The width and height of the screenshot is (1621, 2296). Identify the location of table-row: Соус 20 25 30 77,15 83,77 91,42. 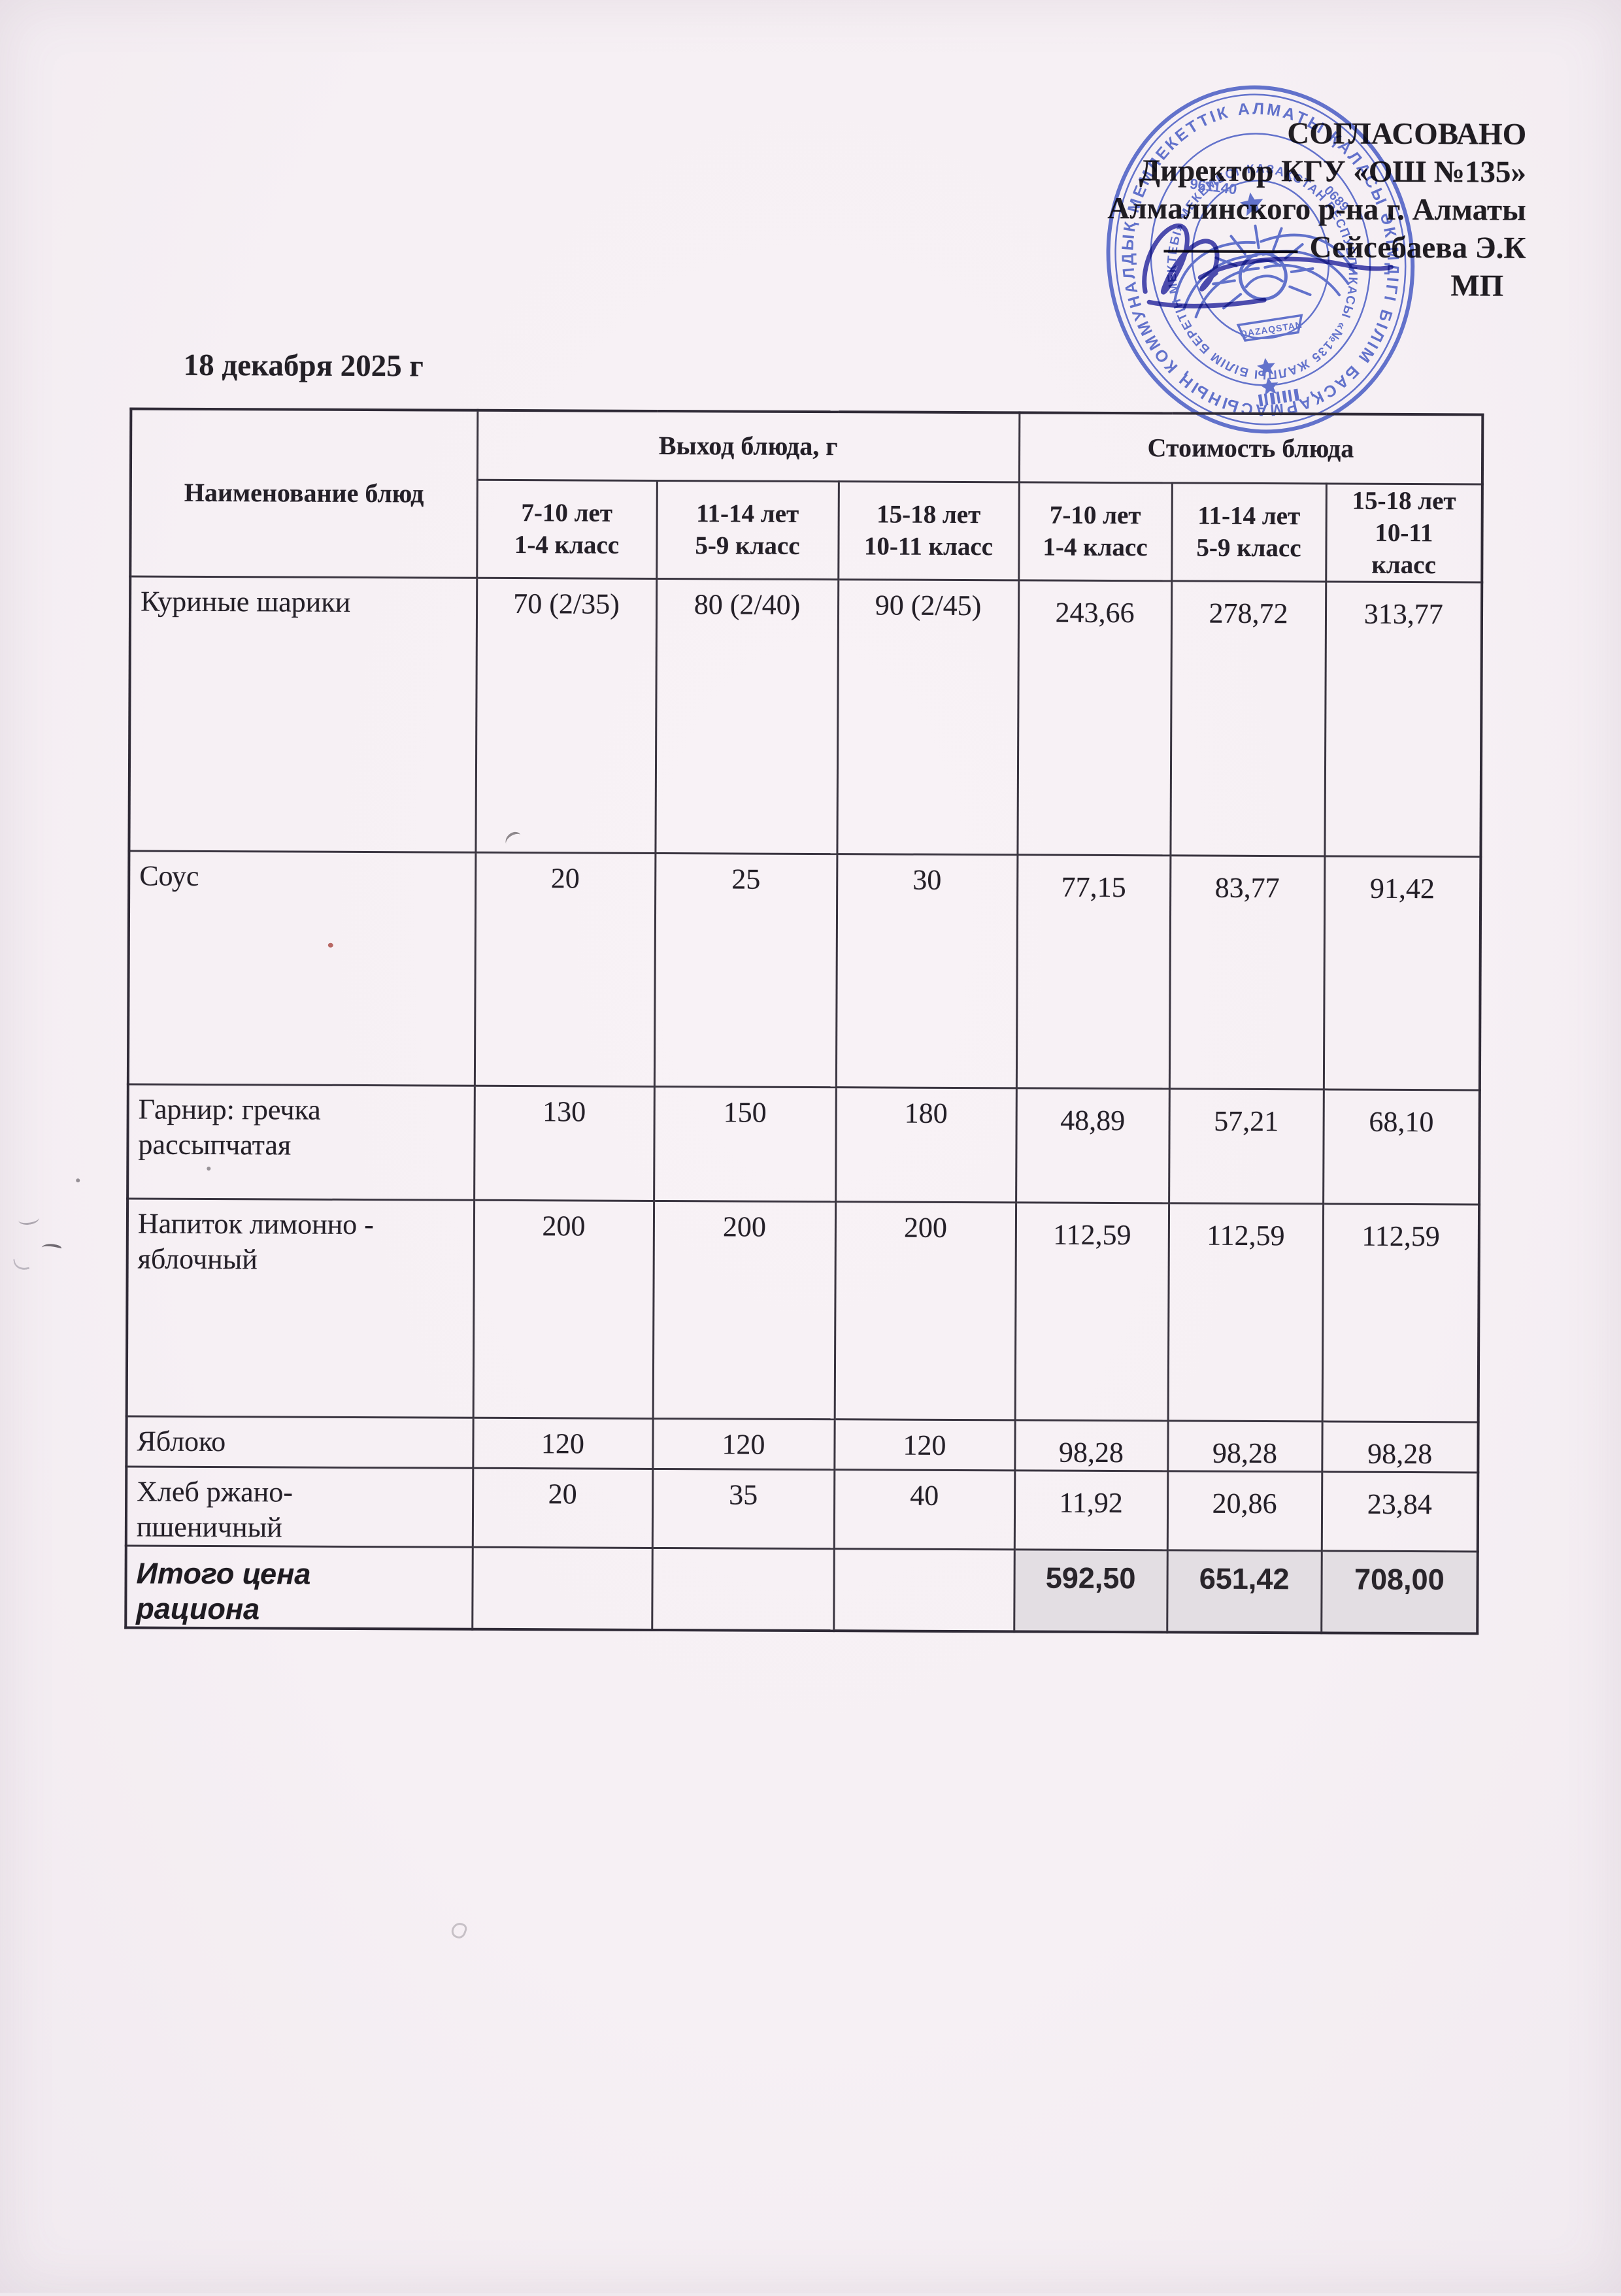
(804, 970).